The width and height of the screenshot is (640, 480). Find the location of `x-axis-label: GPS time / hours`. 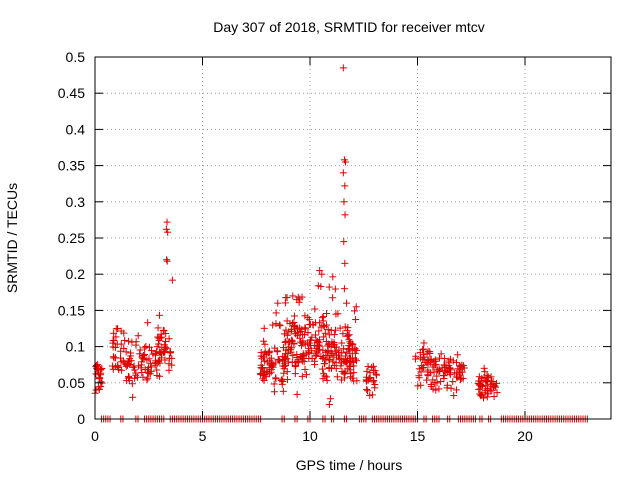

x-axis-label: GPS time / hours is located at coordinates (349, 465).